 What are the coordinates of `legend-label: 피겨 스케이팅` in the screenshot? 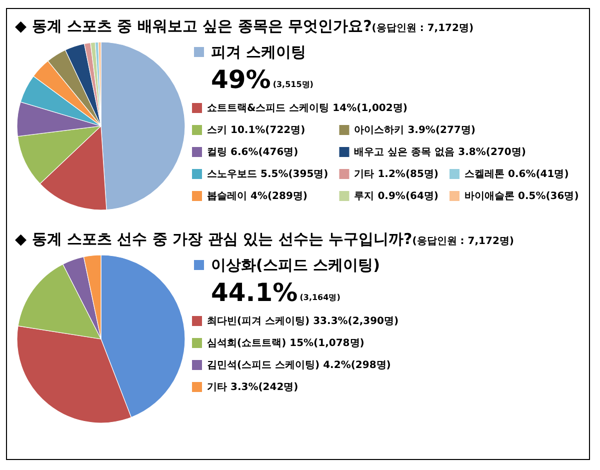 It's located at (258, 52).